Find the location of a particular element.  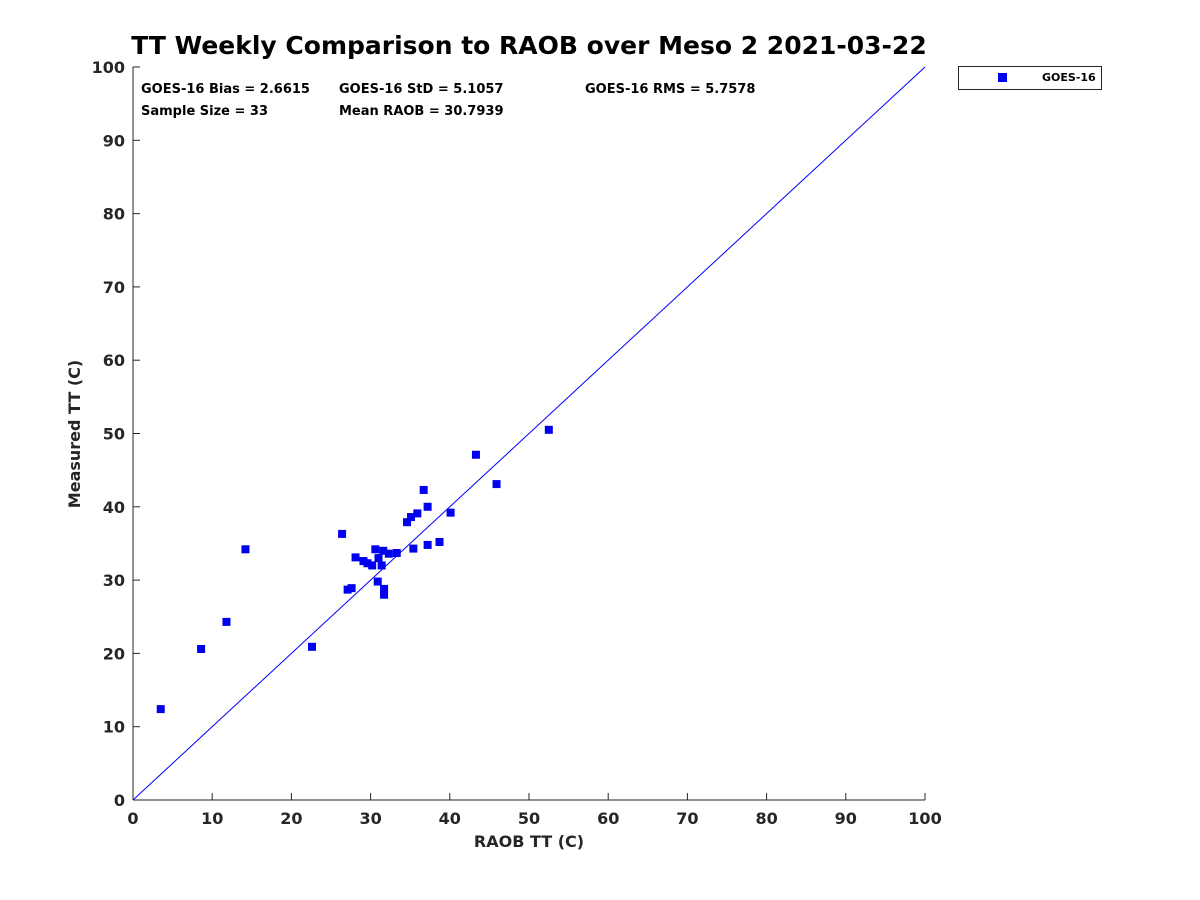

stat-bias: GOES-16 Bias = 2.6615 is located at coordinates (225, 89).